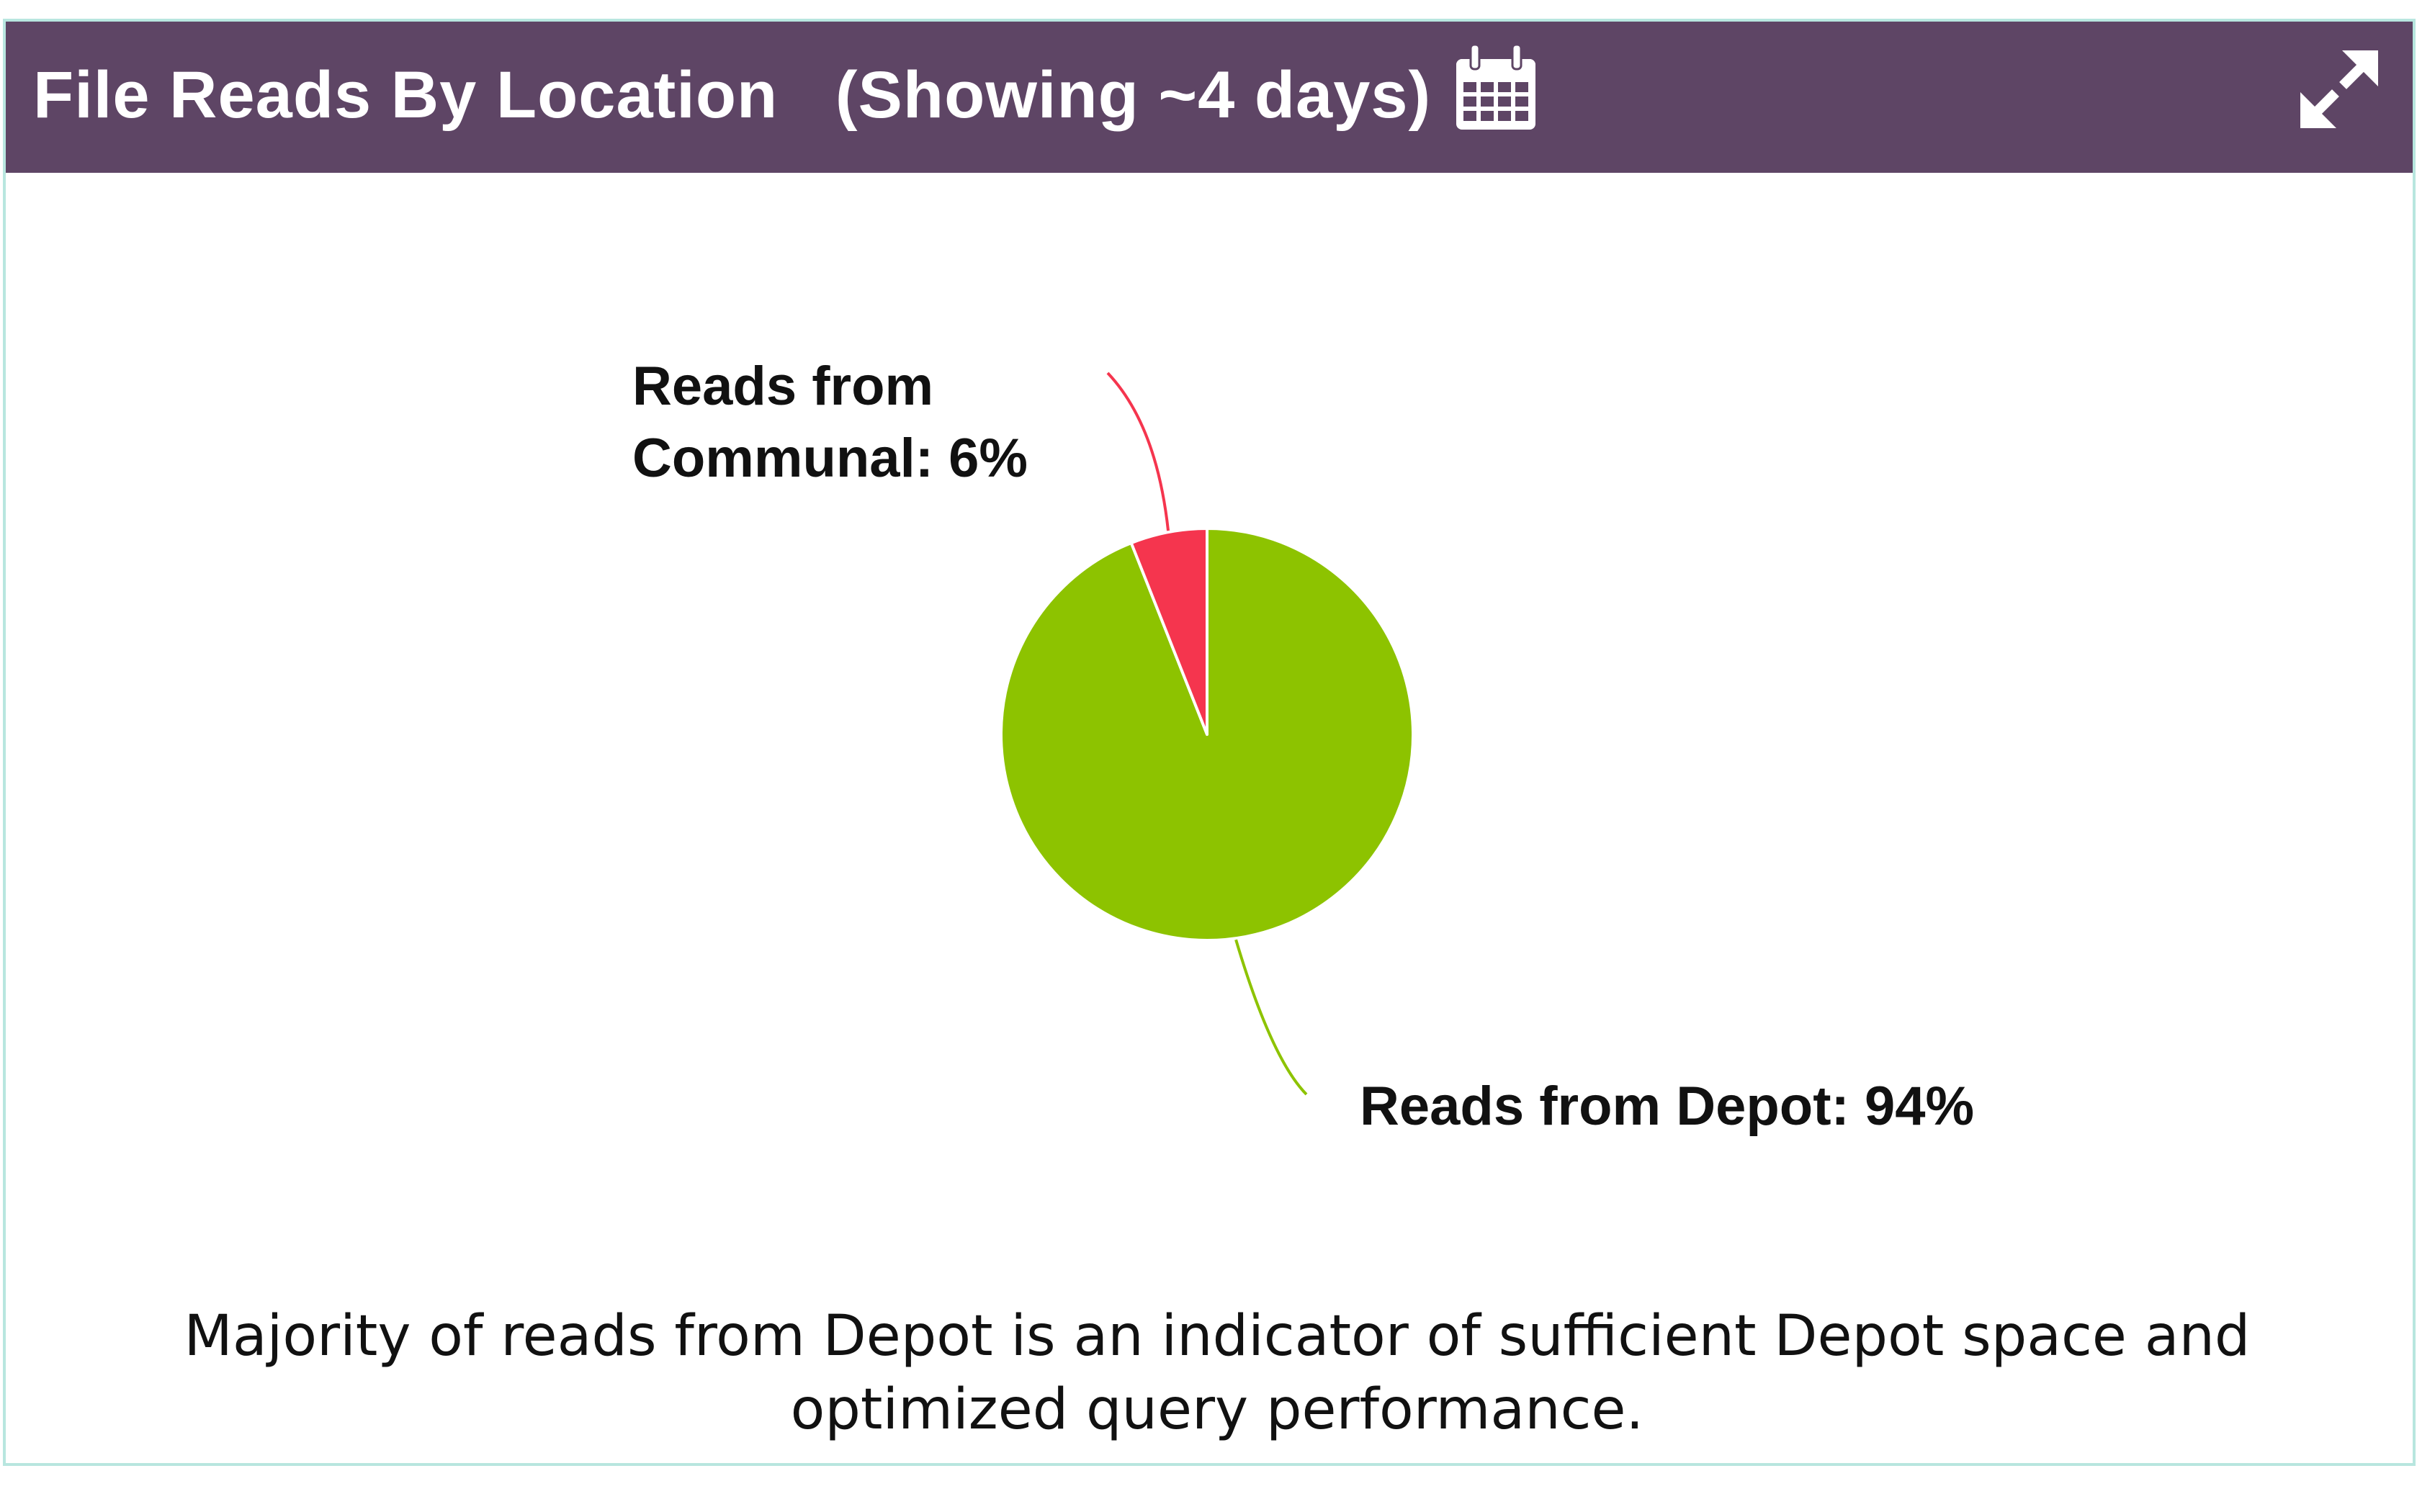 This screenshot has width=2435, height=1512. I want to click on pie-slice-reads-from-communal, so click(1168, 631).